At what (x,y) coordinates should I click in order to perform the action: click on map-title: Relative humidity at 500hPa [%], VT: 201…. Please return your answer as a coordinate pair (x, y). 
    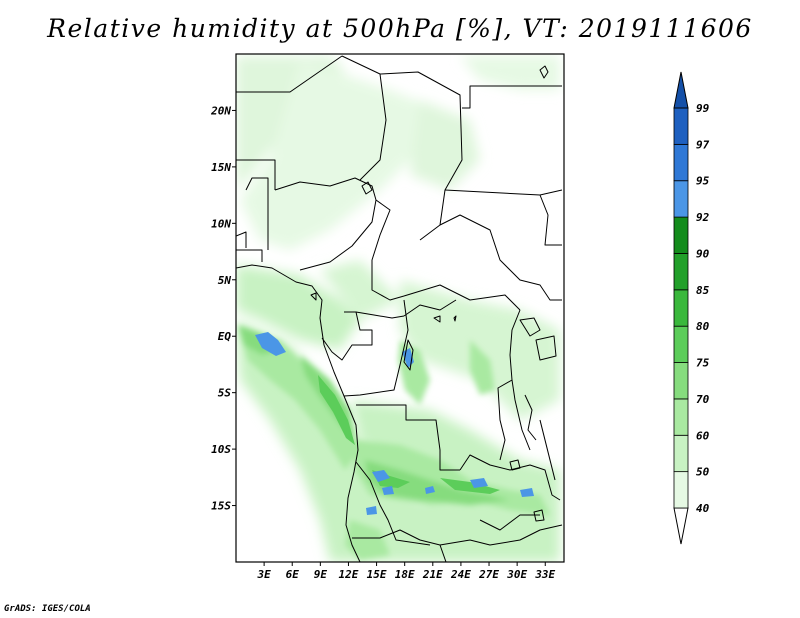
    Looking at the image, I should click on (400, 28).